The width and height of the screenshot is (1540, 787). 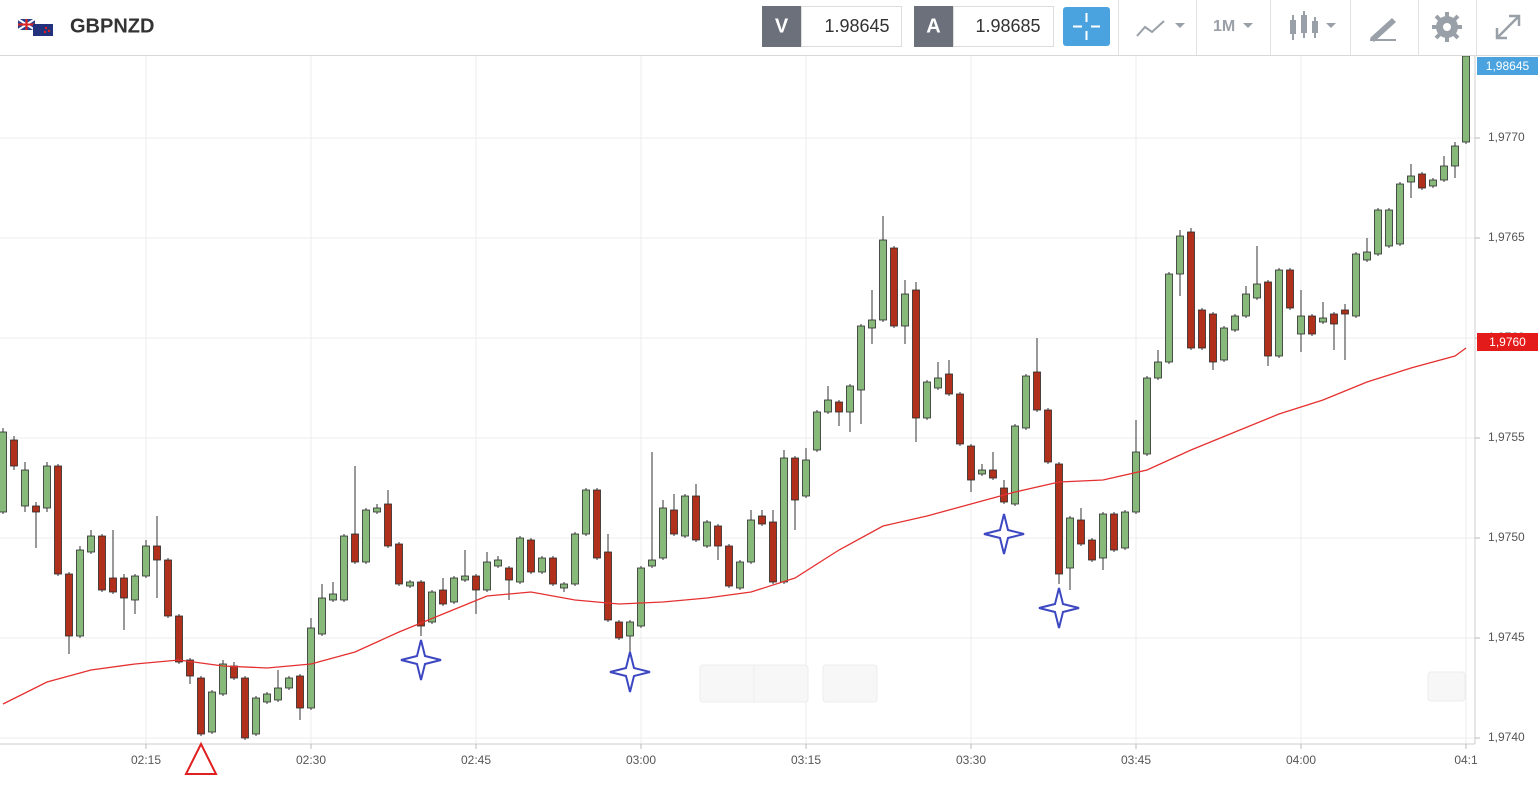 I want to click on x-tick-label: 02:15, so click(x=146, y=760).